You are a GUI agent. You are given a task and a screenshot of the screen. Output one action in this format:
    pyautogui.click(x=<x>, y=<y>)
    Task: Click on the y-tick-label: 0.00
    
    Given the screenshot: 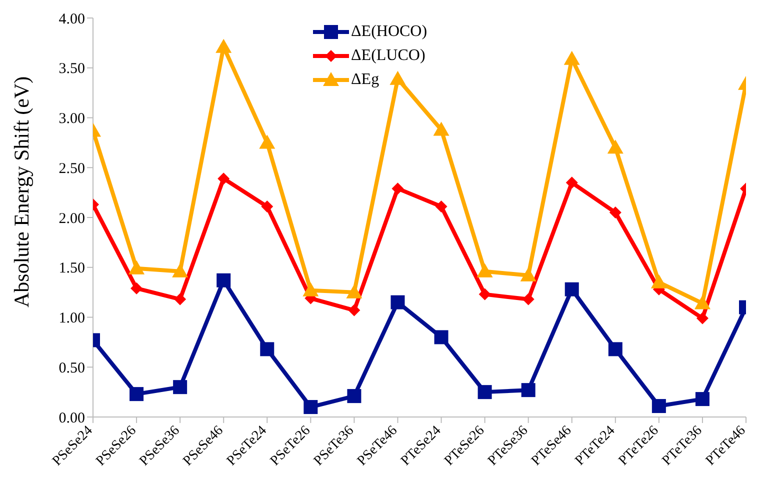 What is the action you would take?
    pyautogui.click(x=71, y=418)
    